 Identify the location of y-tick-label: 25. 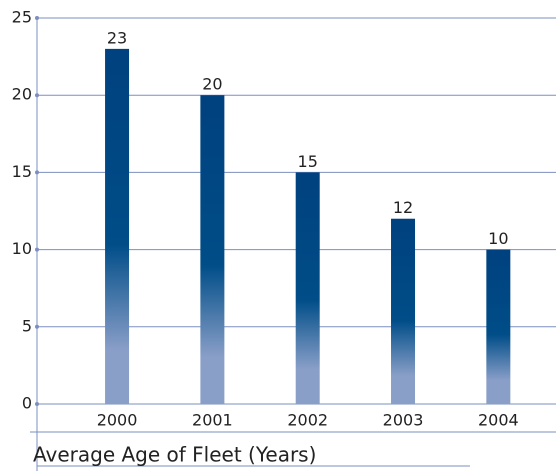
(22, 17).